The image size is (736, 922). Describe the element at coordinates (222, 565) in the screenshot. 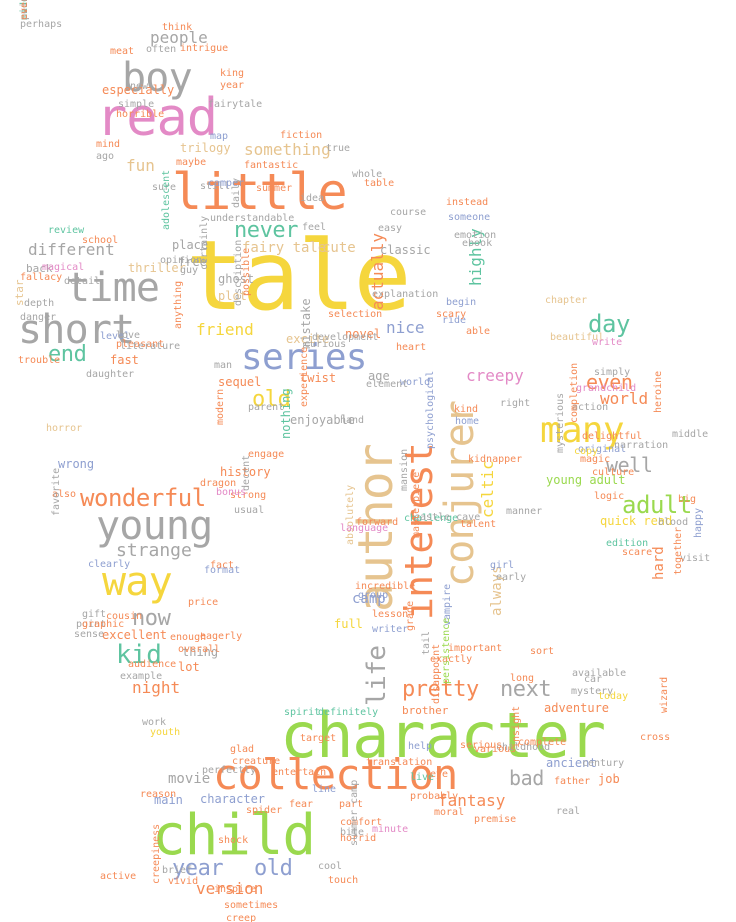

I see `cloud-word: fact` at that location.